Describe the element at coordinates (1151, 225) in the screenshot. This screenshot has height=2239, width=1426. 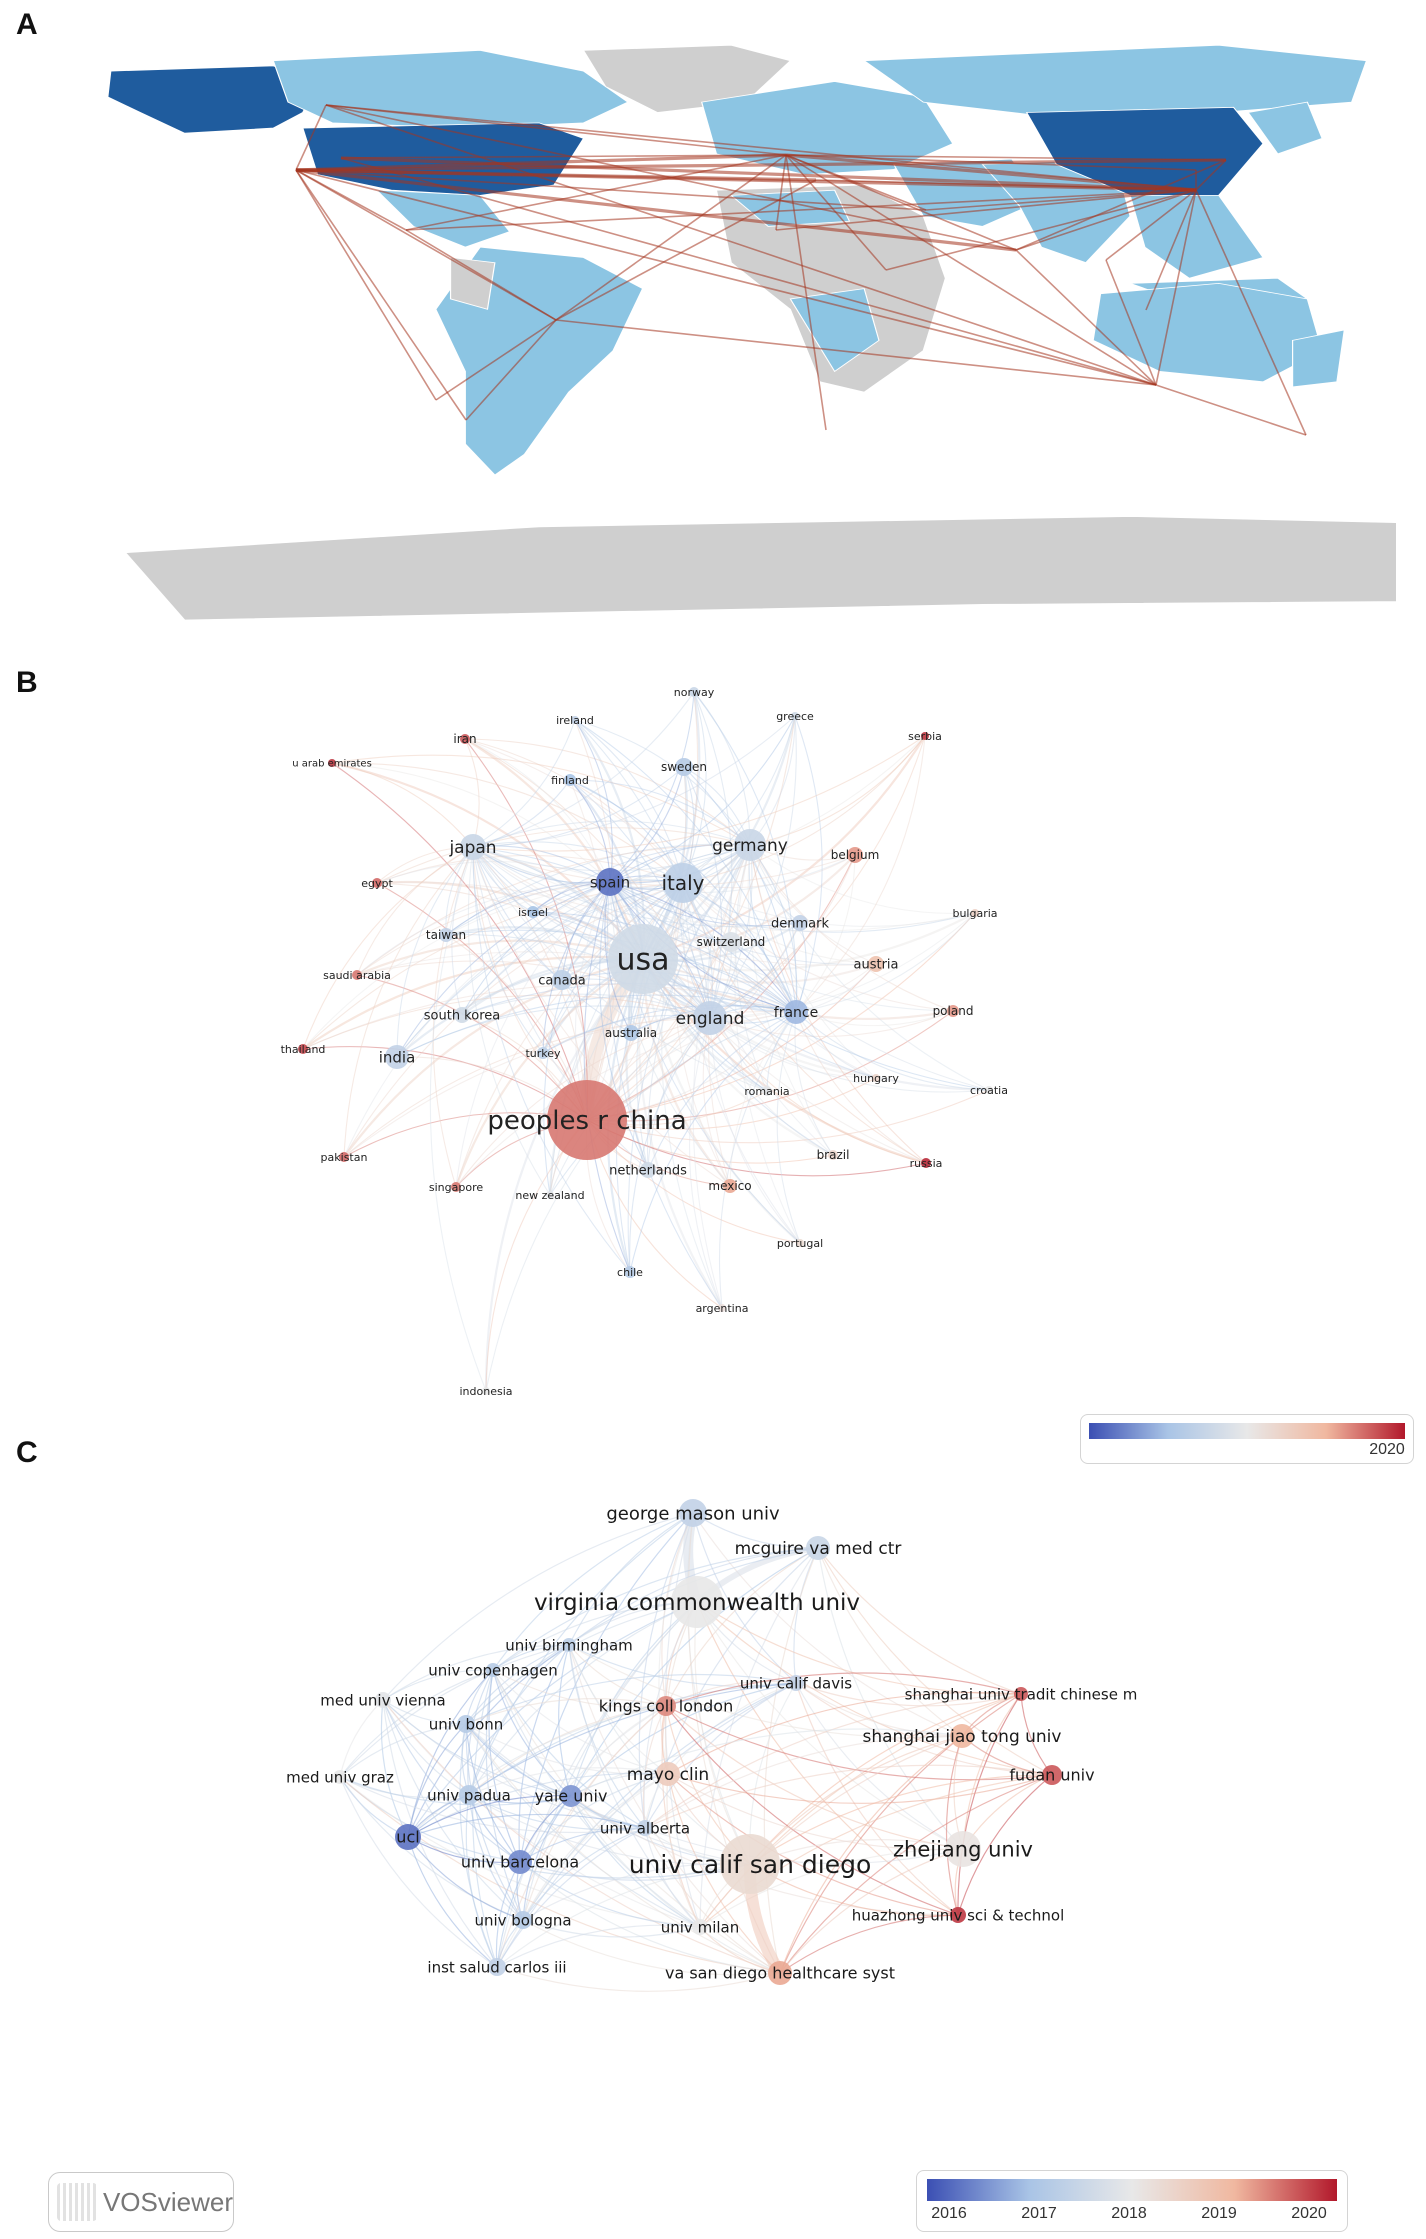
I see `collab-link-china-thailand` at that location.